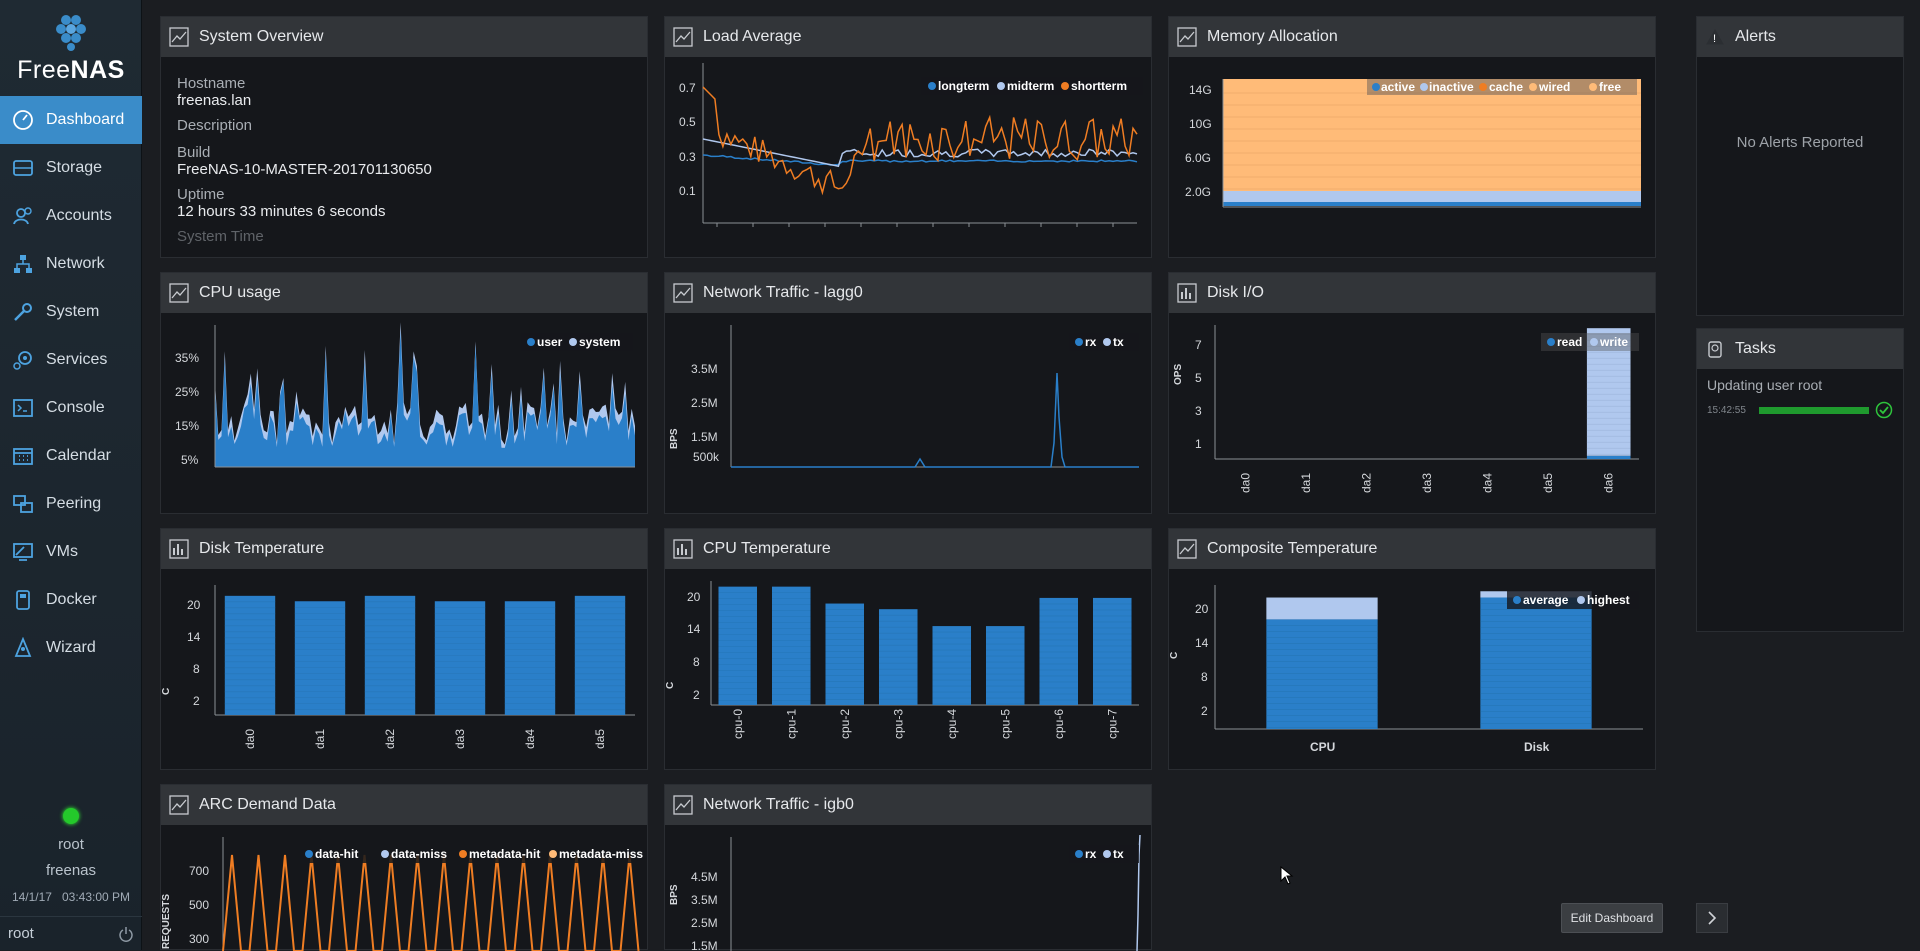 The height and width of the screenshot is (951, 1920). What do you see at coordinates (23, 216) in the screenshot?
I see `accounts-icon` at bounding box center [23, 216].